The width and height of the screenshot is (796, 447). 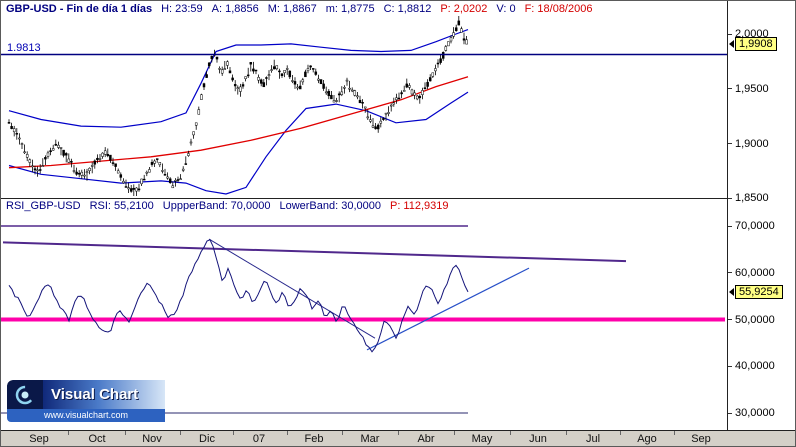 I want to click on time-axis-label: Dic, so click(x=207, y=439).